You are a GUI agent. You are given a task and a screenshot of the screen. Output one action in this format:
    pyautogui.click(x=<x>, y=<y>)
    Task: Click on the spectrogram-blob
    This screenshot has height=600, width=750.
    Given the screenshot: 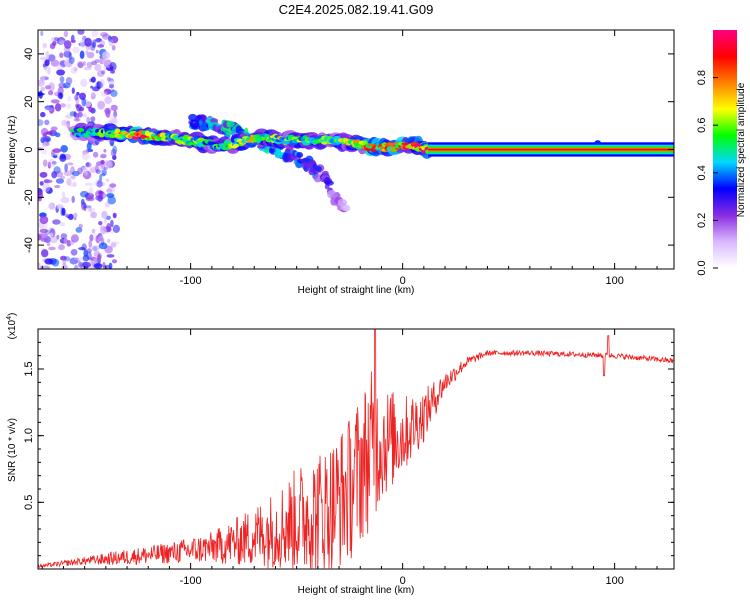 What is the action you would take?
    pyautogui.click(x=597, y=142)
    